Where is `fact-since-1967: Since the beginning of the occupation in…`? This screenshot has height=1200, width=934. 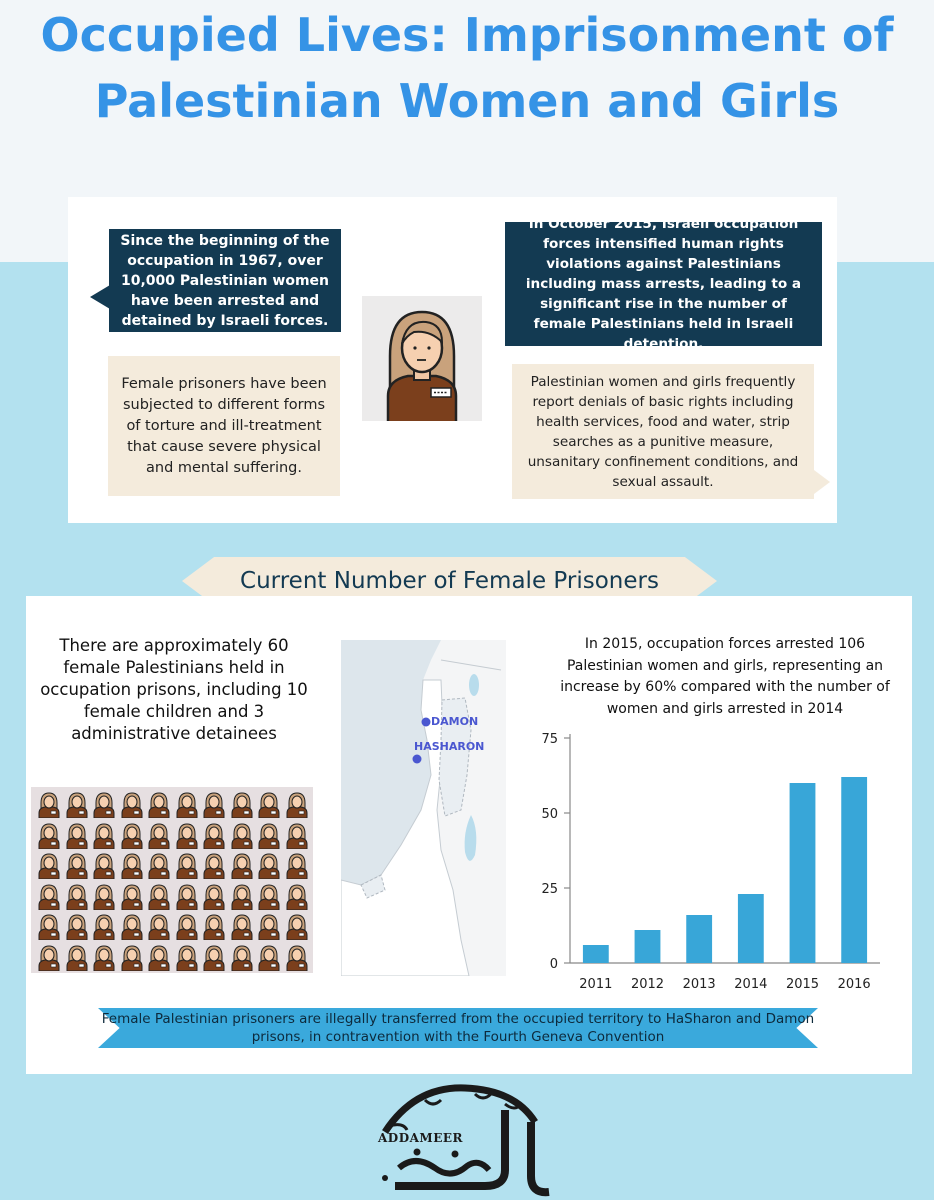 fact-since-1967: Since the beginning of the occupation in… is located at coordinates (225, 280).